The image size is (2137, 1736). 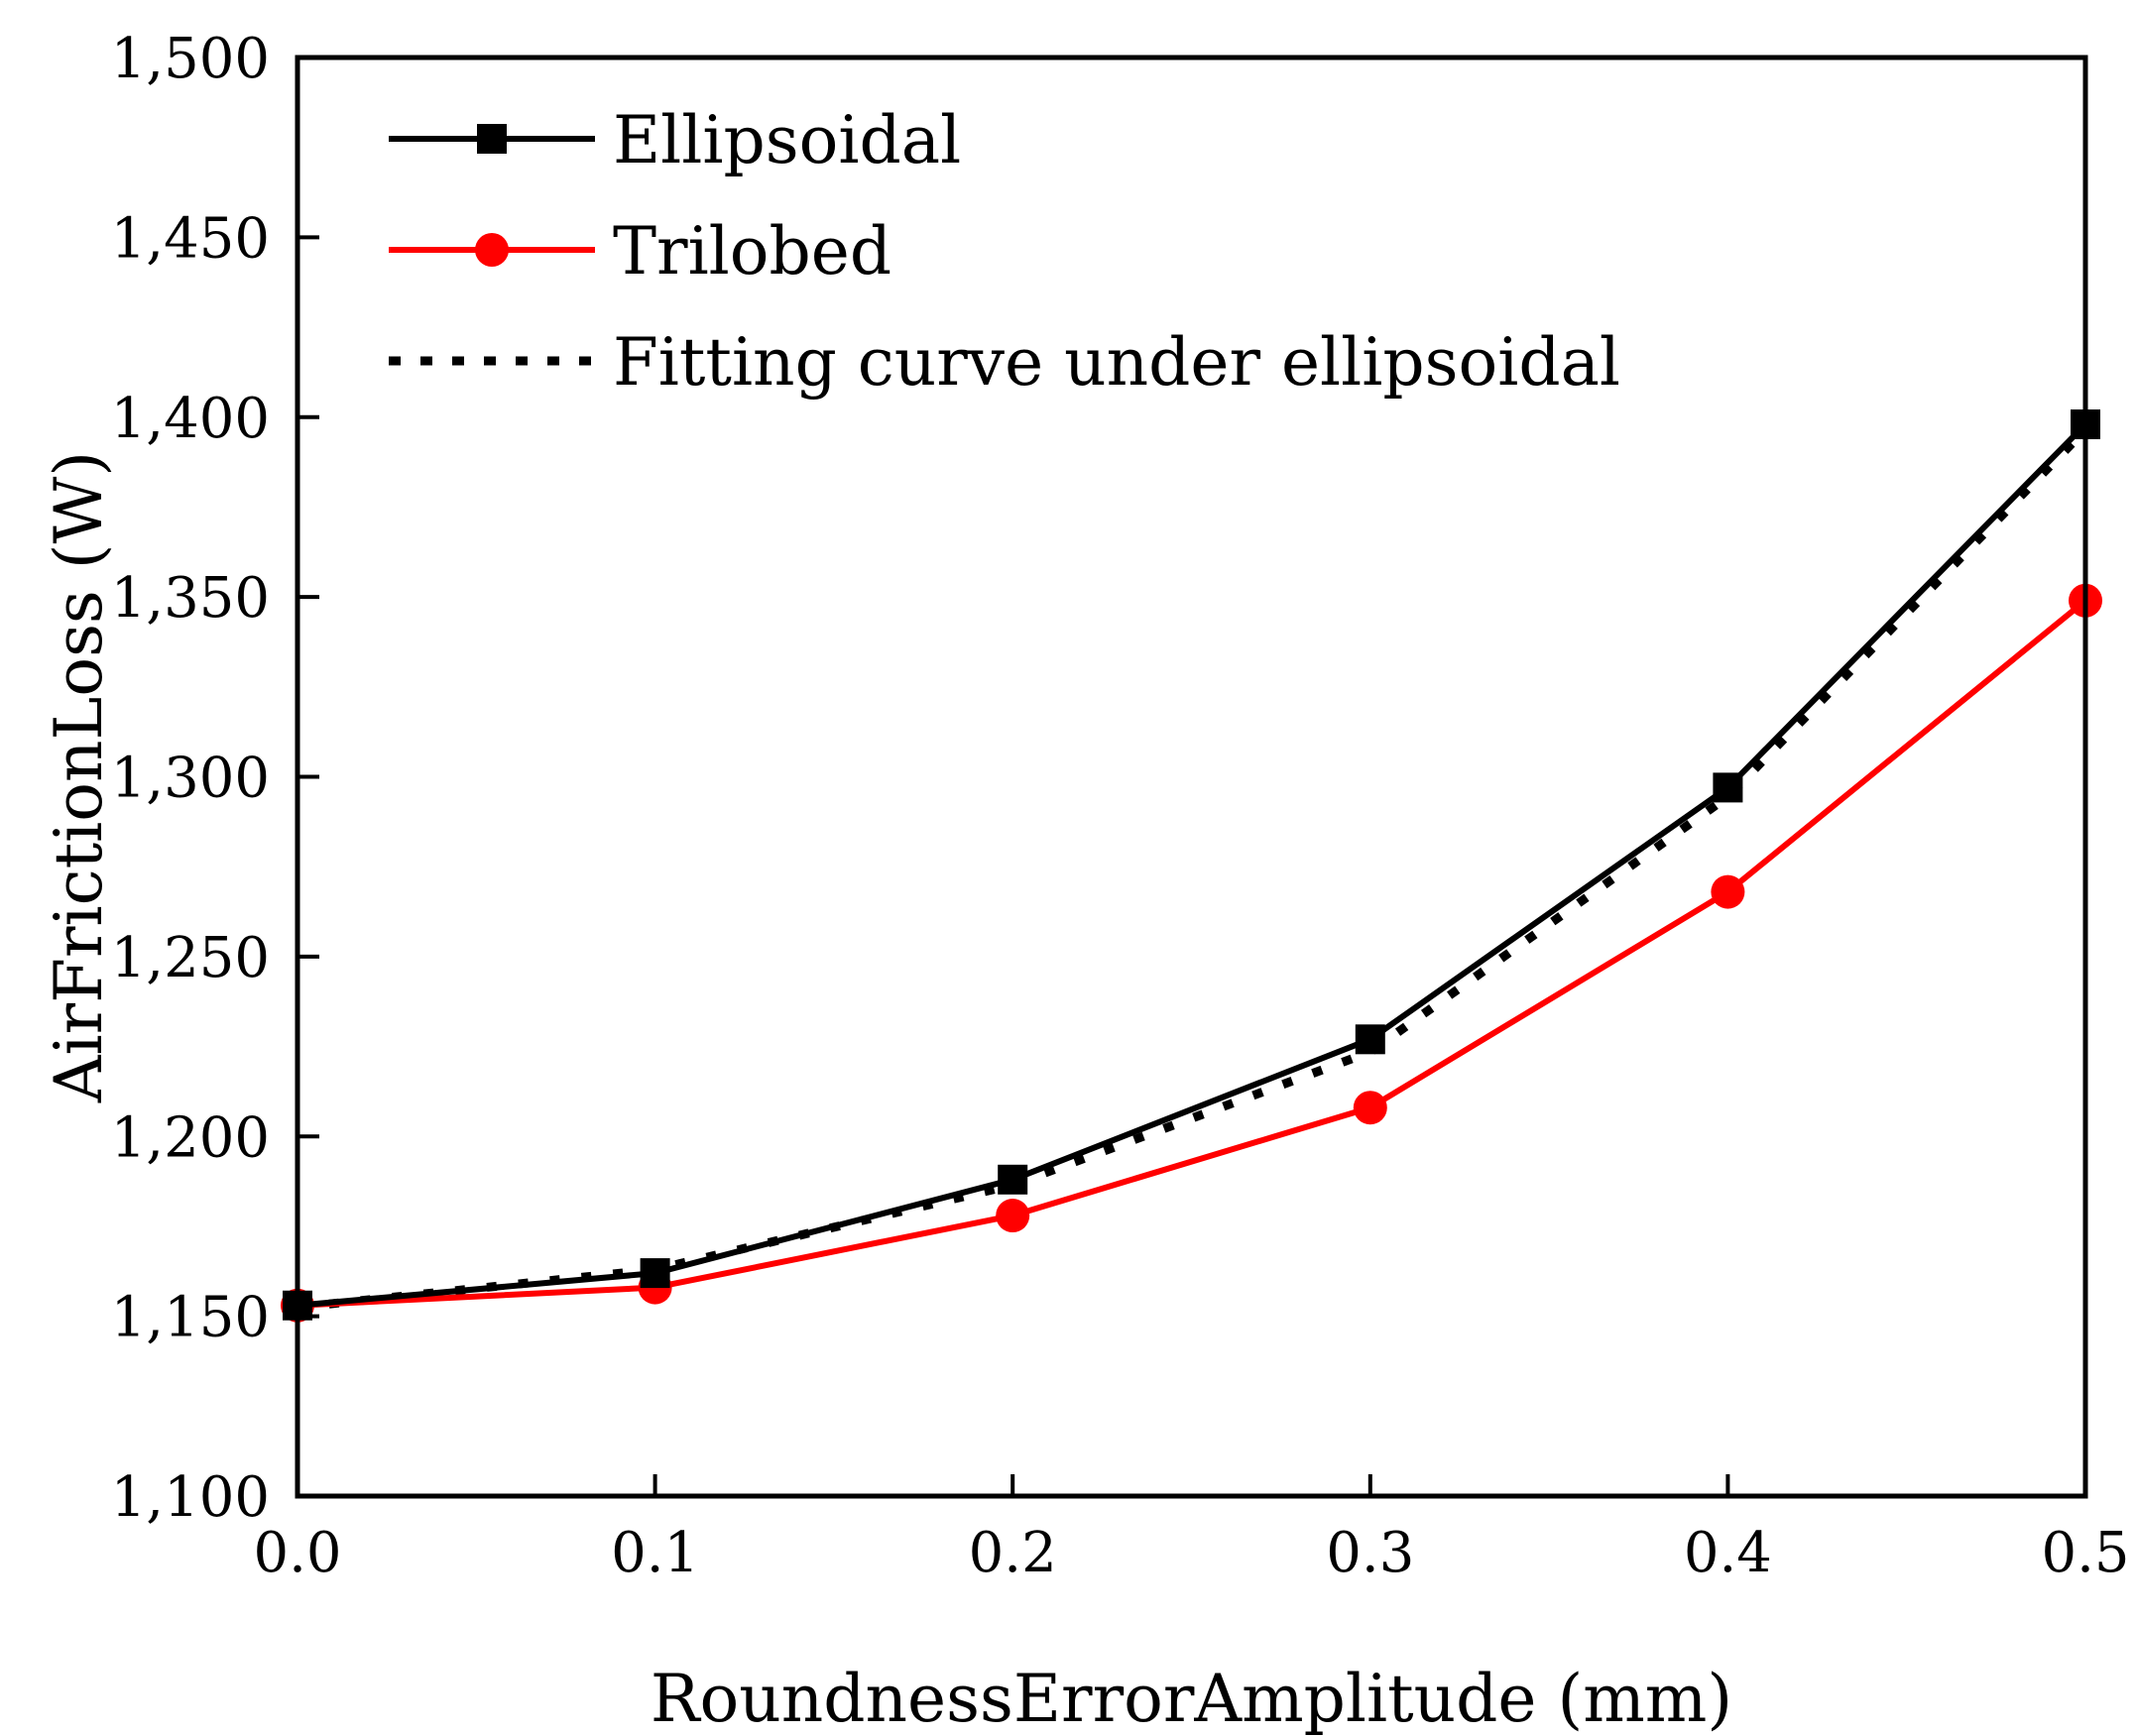 What do you see at coordinates (492, 139) in the screenshot?
I see `legend-marker-square` at bounding box center [492, 139].